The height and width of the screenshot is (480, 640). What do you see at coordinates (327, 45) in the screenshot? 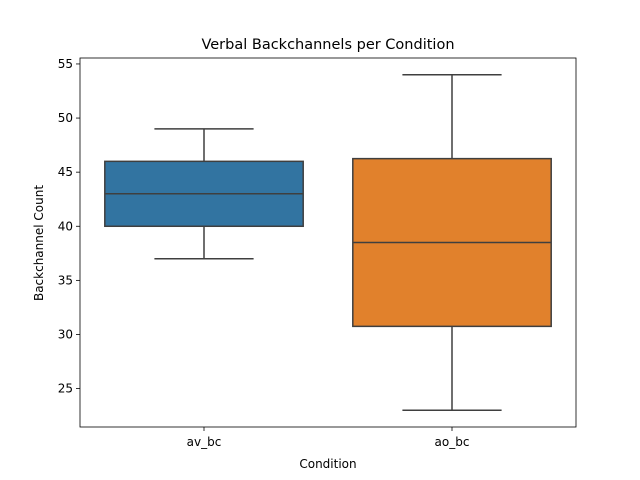
I see `chart-title: Verbal Backchannels per Condition` at bounding box center [327, 45].